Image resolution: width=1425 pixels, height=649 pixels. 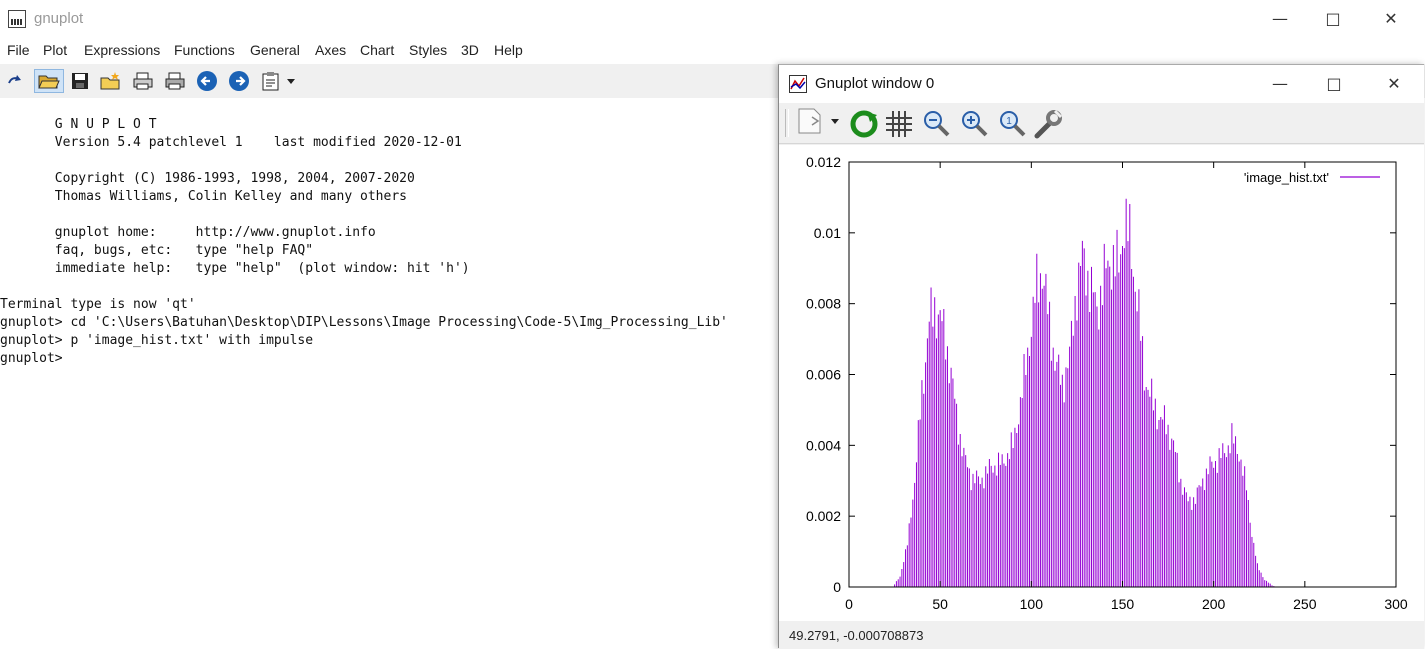 What do you see at coordinates (157, 250) in the screenshot?
I see `console-line: faq, bugs, etc: type "help FAQ"` at bounding box center [157, 250].